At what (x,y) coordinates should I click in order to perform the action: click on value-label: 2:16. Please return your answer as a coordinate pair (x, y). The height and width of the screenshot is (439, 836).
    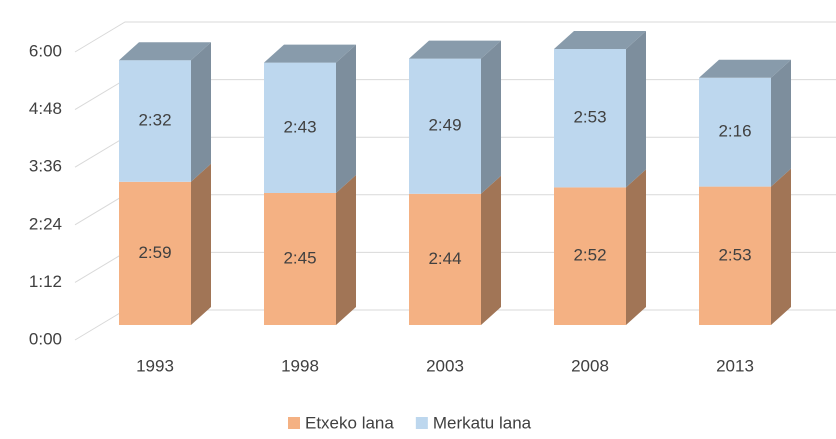
    Looking at the image, I should click on (734, 131).